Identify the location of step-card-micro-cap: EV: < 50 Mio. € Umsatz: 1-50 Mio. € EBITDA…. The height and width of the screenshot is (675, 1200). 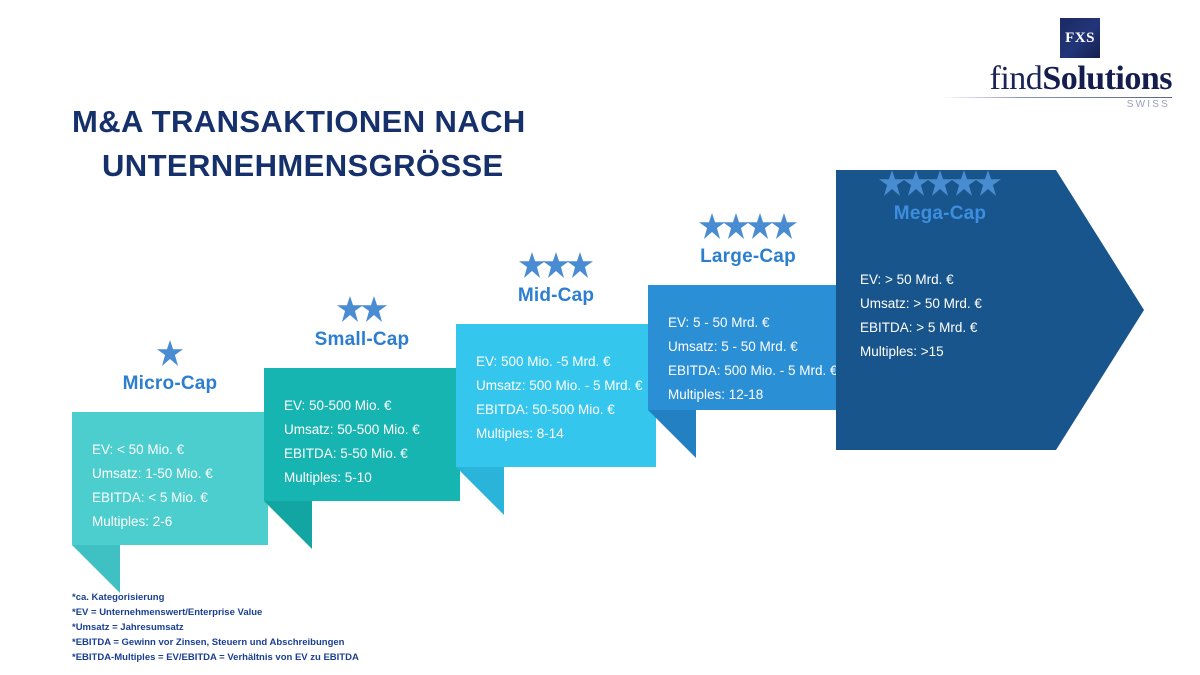
(170, 478).